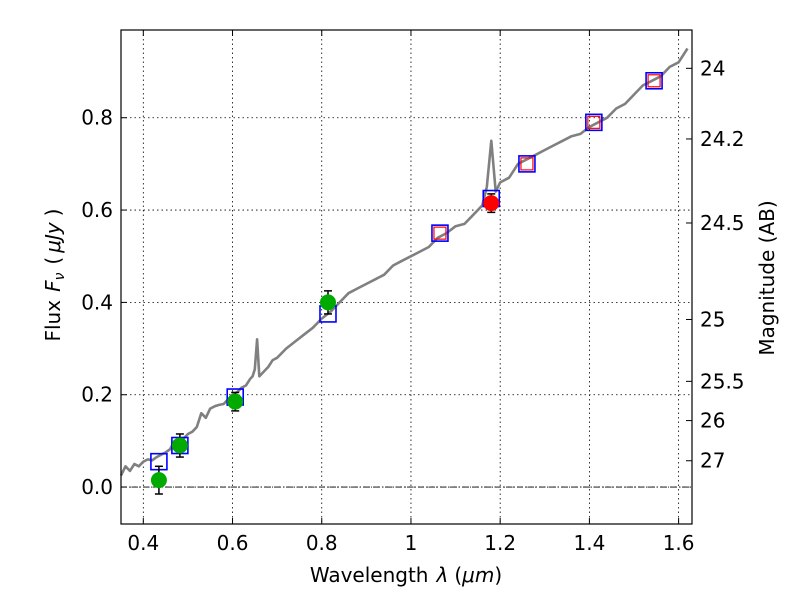 The width and height of the screenshot is (800, 600). Describe the element at coordinates (97, 118) in the screenshot. I see `y-tick-label: 0.8` at that location.